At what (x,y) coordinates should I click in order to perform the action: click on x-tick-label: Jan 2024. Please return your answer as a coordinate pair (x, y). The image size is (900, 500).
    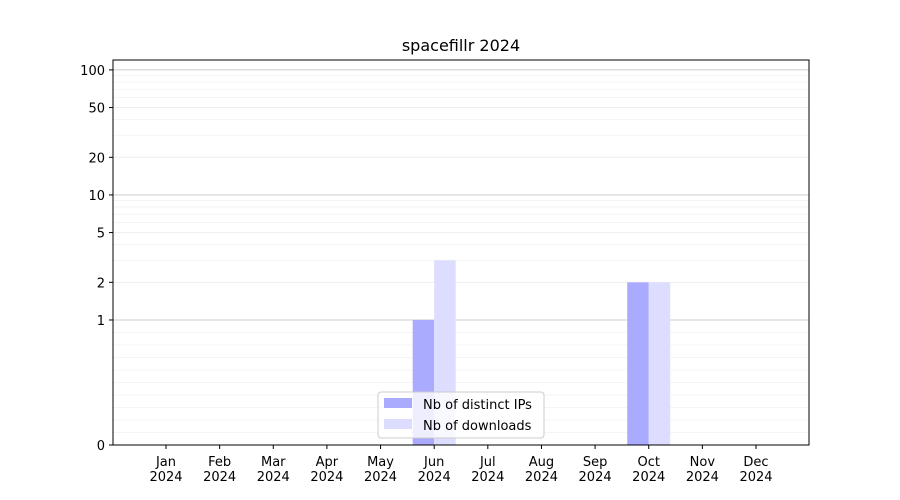
    Looking at the image, I should click on (165, 470).